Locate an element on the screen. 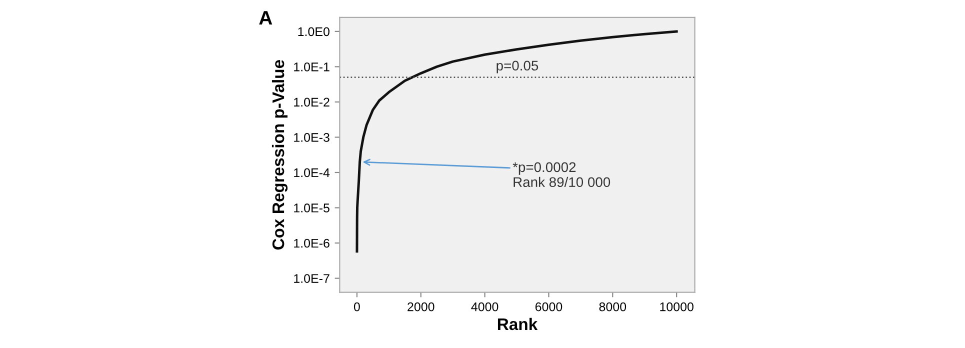 The height and width of the screenshot is (348, 965). y-axis-title: Cox Regression p-Value is located at coordinates (280, 155).